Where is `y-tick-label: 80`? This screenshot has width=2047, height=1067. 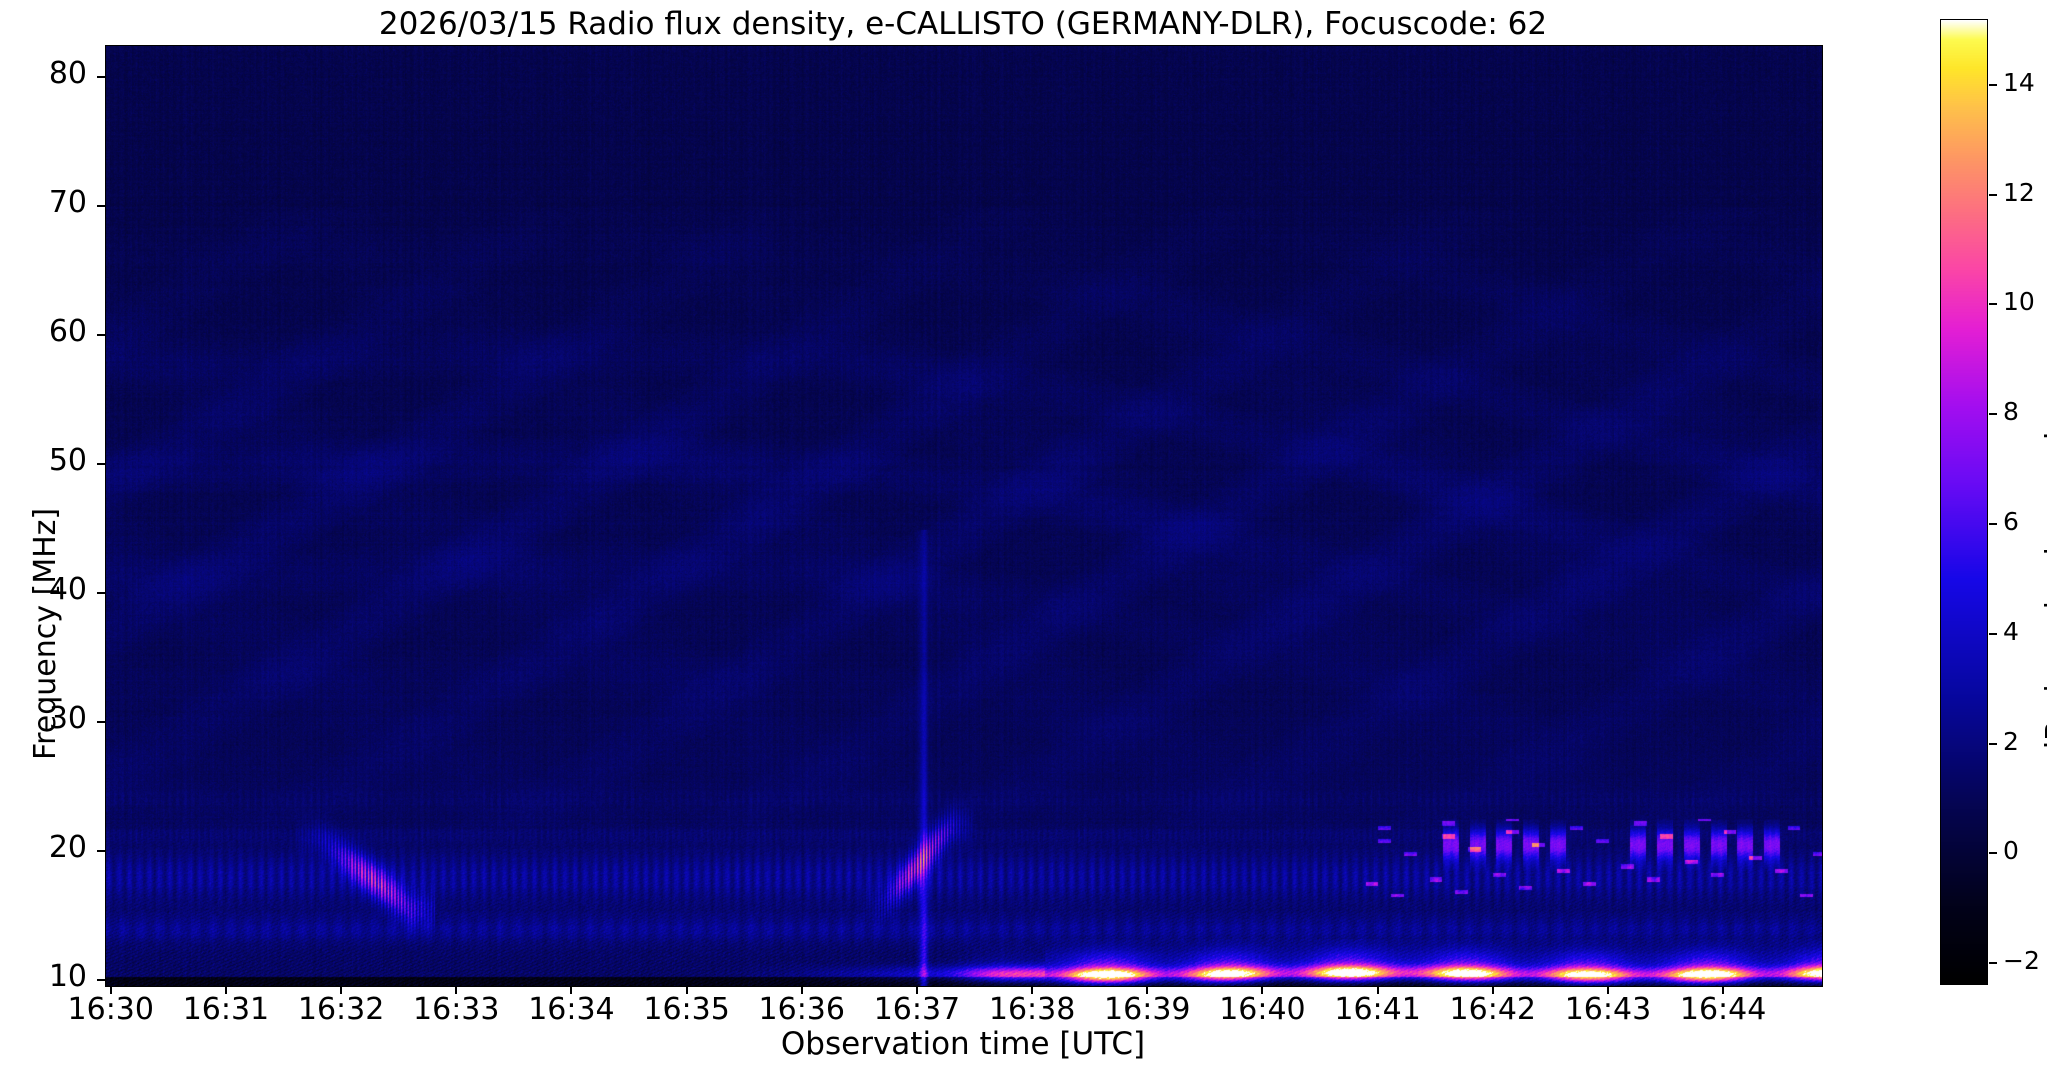 y-tick-label: 80 is located at coordinates (67, 74).